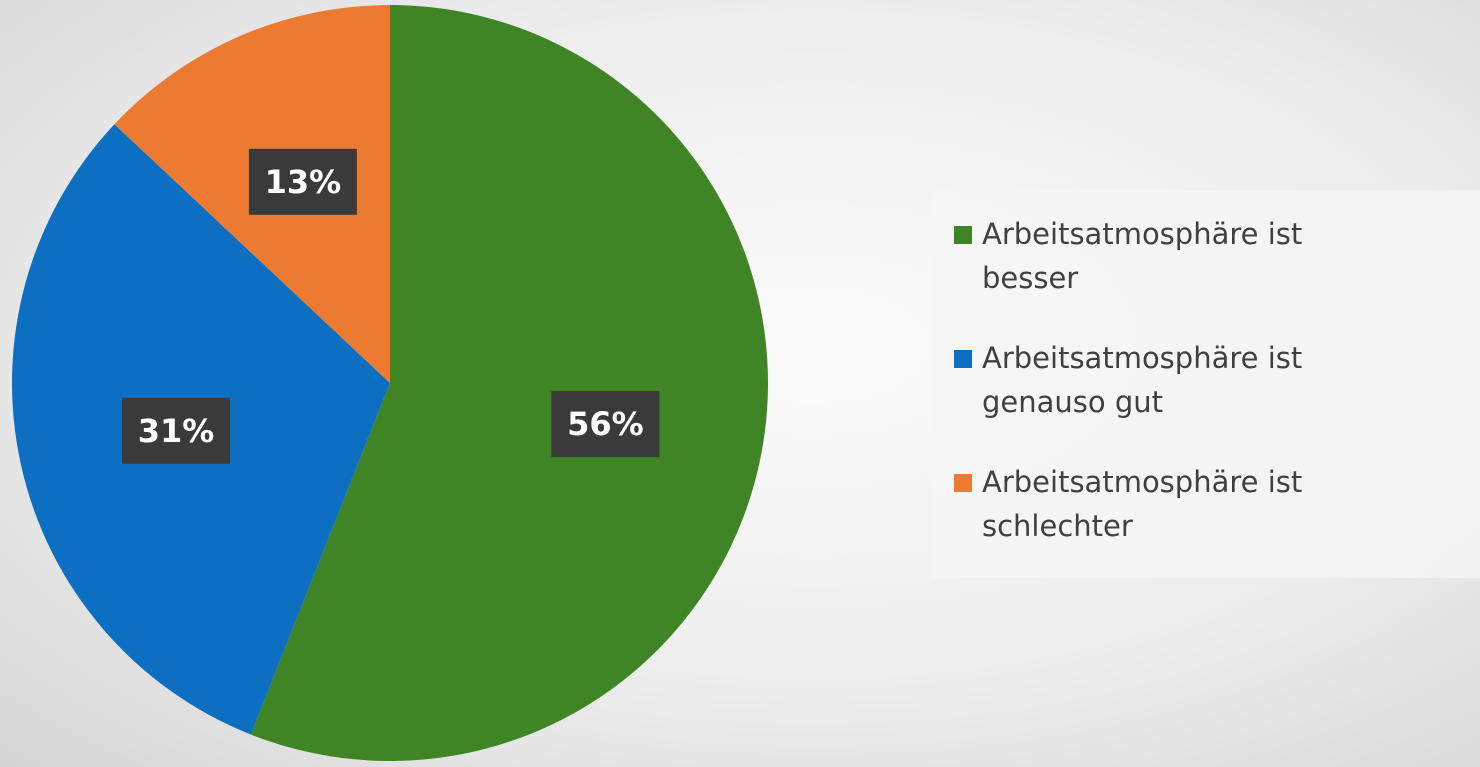 Image resolution: width=1480 pixels, height=767 pixels. I want to click on data-labels: 56% 31% 13%, so click(391, 306).